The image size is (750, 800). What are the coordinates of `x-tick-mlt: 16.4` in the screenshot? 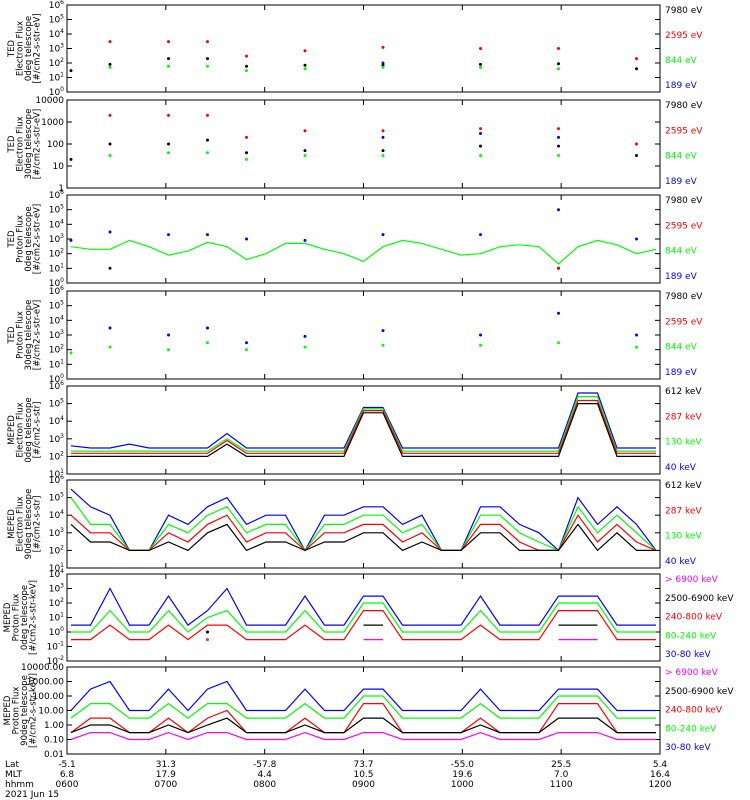 It's located at (660, 775).